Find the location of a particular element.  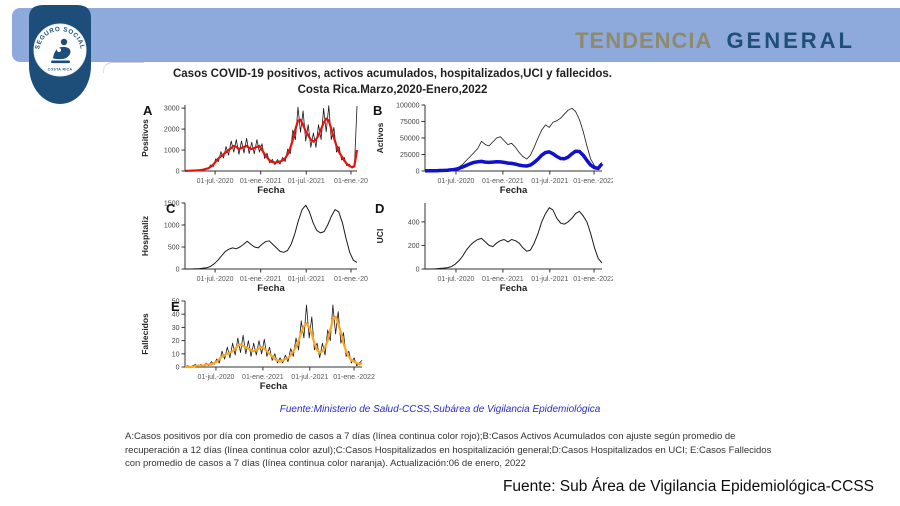

page-title-tendencia: TENDENCIA is located at coordinates (644, 40).